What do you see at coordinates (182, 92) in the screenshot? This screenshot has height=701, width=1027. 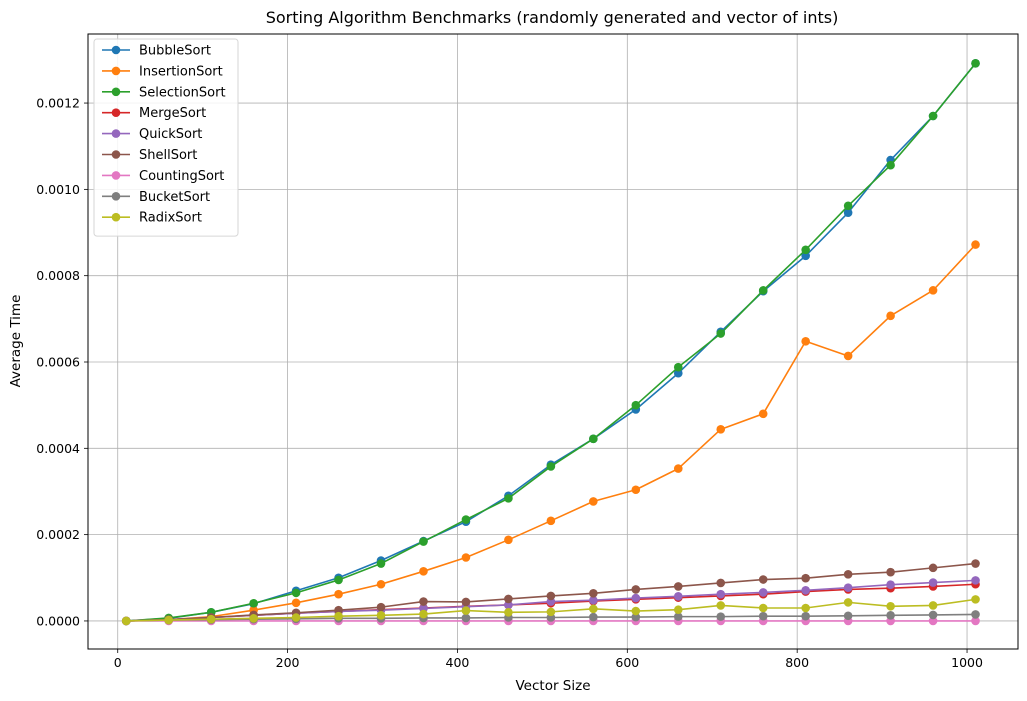 I see `legend-label: SelectionSort` at bounding box center [182, 92].